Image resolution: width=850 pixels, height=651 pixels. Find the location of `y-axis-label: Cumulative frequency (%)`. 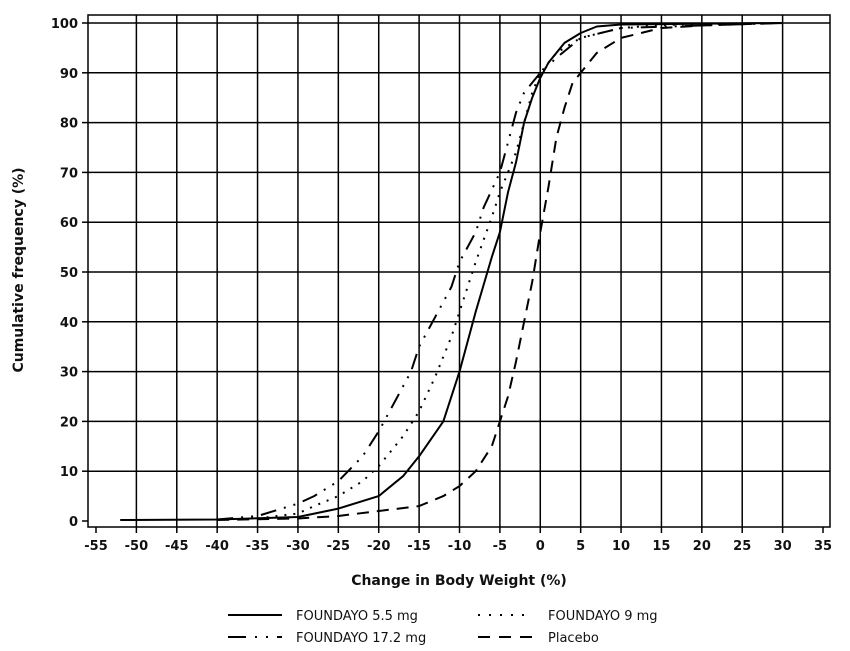

y-axis-label: Cumulative frequency (%) is located at coordinates (19, 269).